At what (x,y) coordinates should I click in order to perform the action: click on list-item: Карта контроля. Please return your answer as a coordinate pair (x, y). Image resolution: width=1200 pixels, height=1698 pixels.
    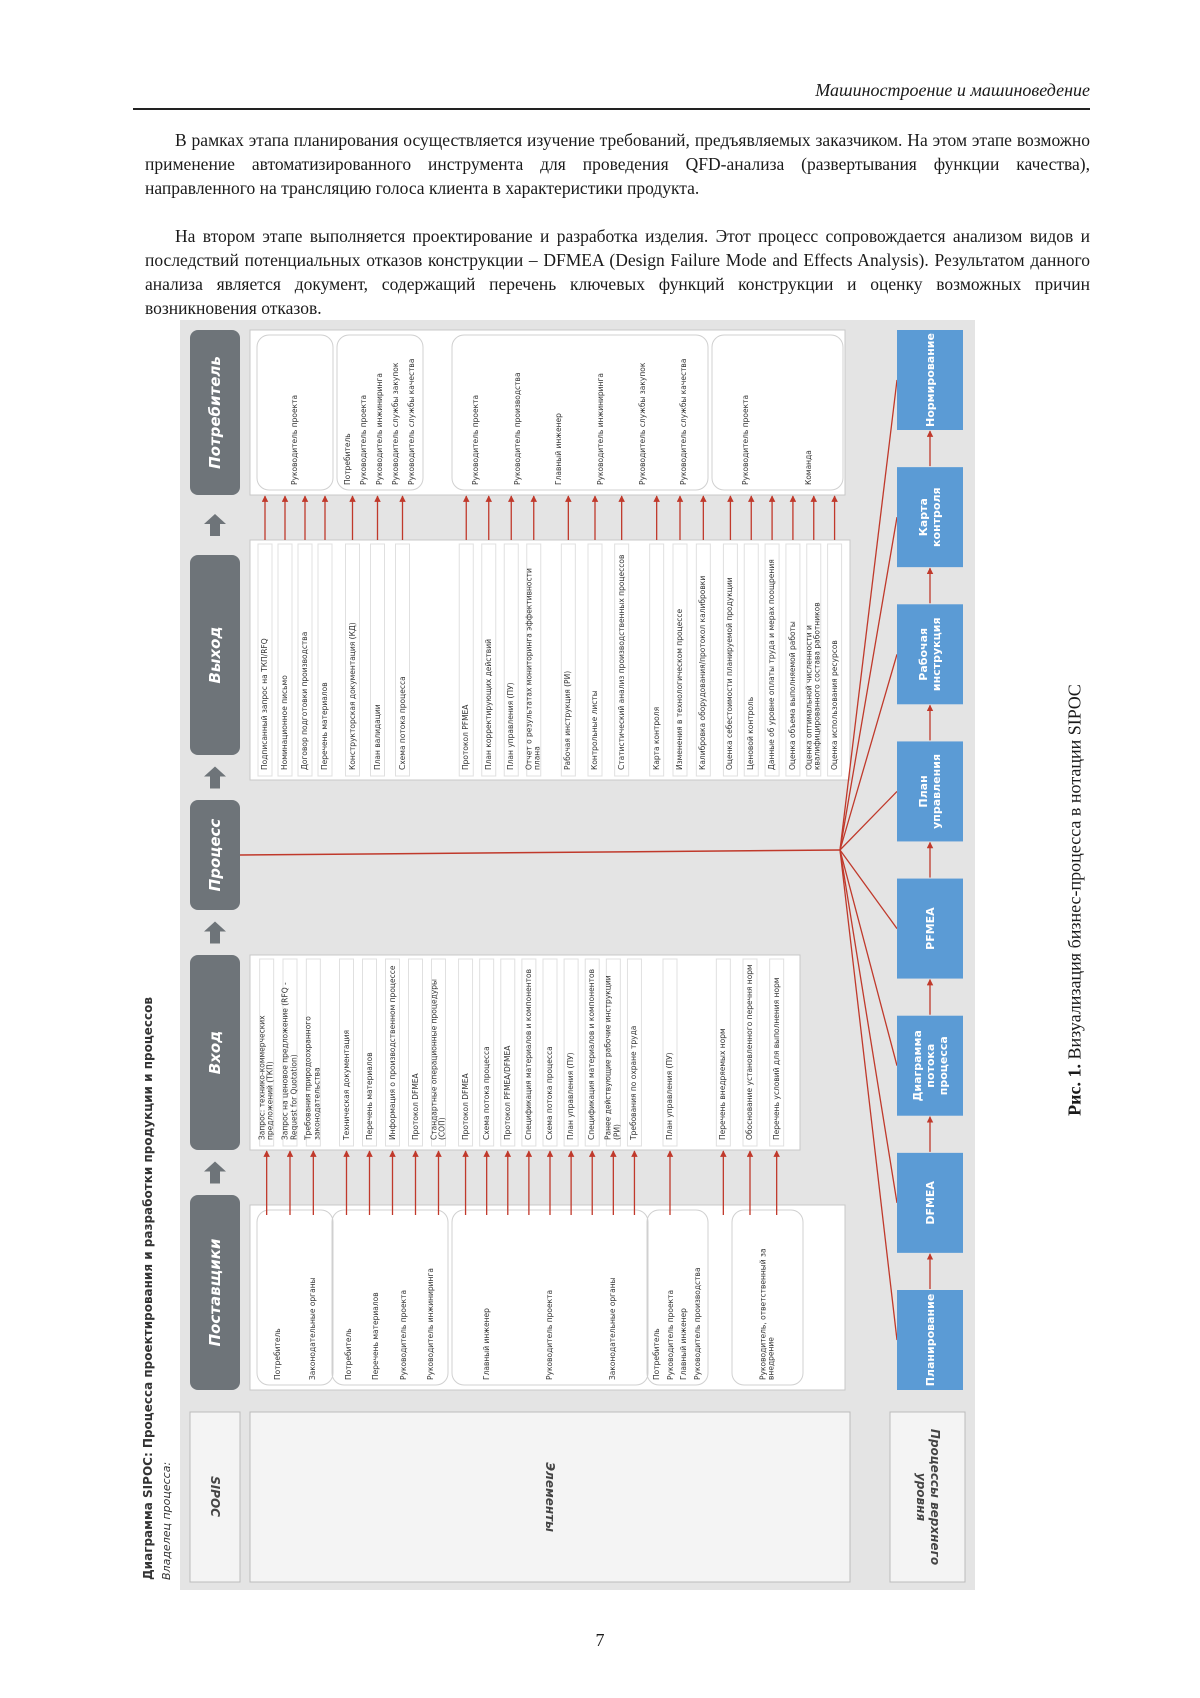
    Looking at the image, I should click on (656, 659).